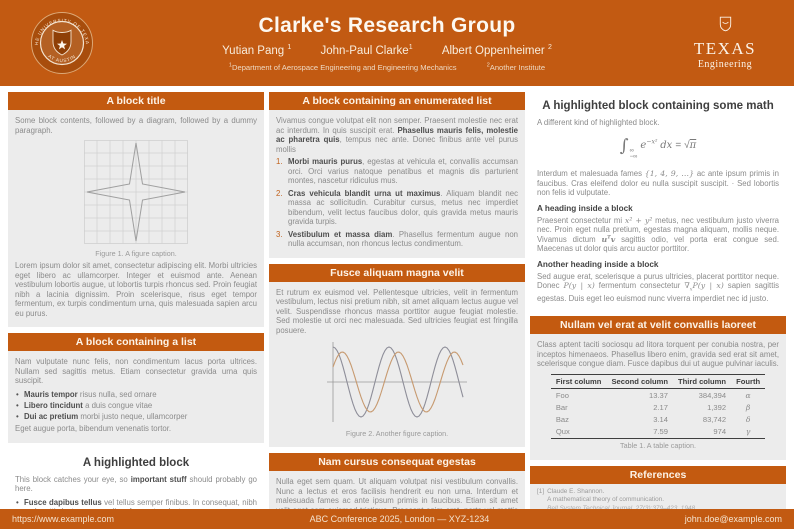  What do you see at coordinates (653, 407) in the screenshot?
I see `table-row: Bar 2.17 1,392 β` at bounding box center [653, 407].